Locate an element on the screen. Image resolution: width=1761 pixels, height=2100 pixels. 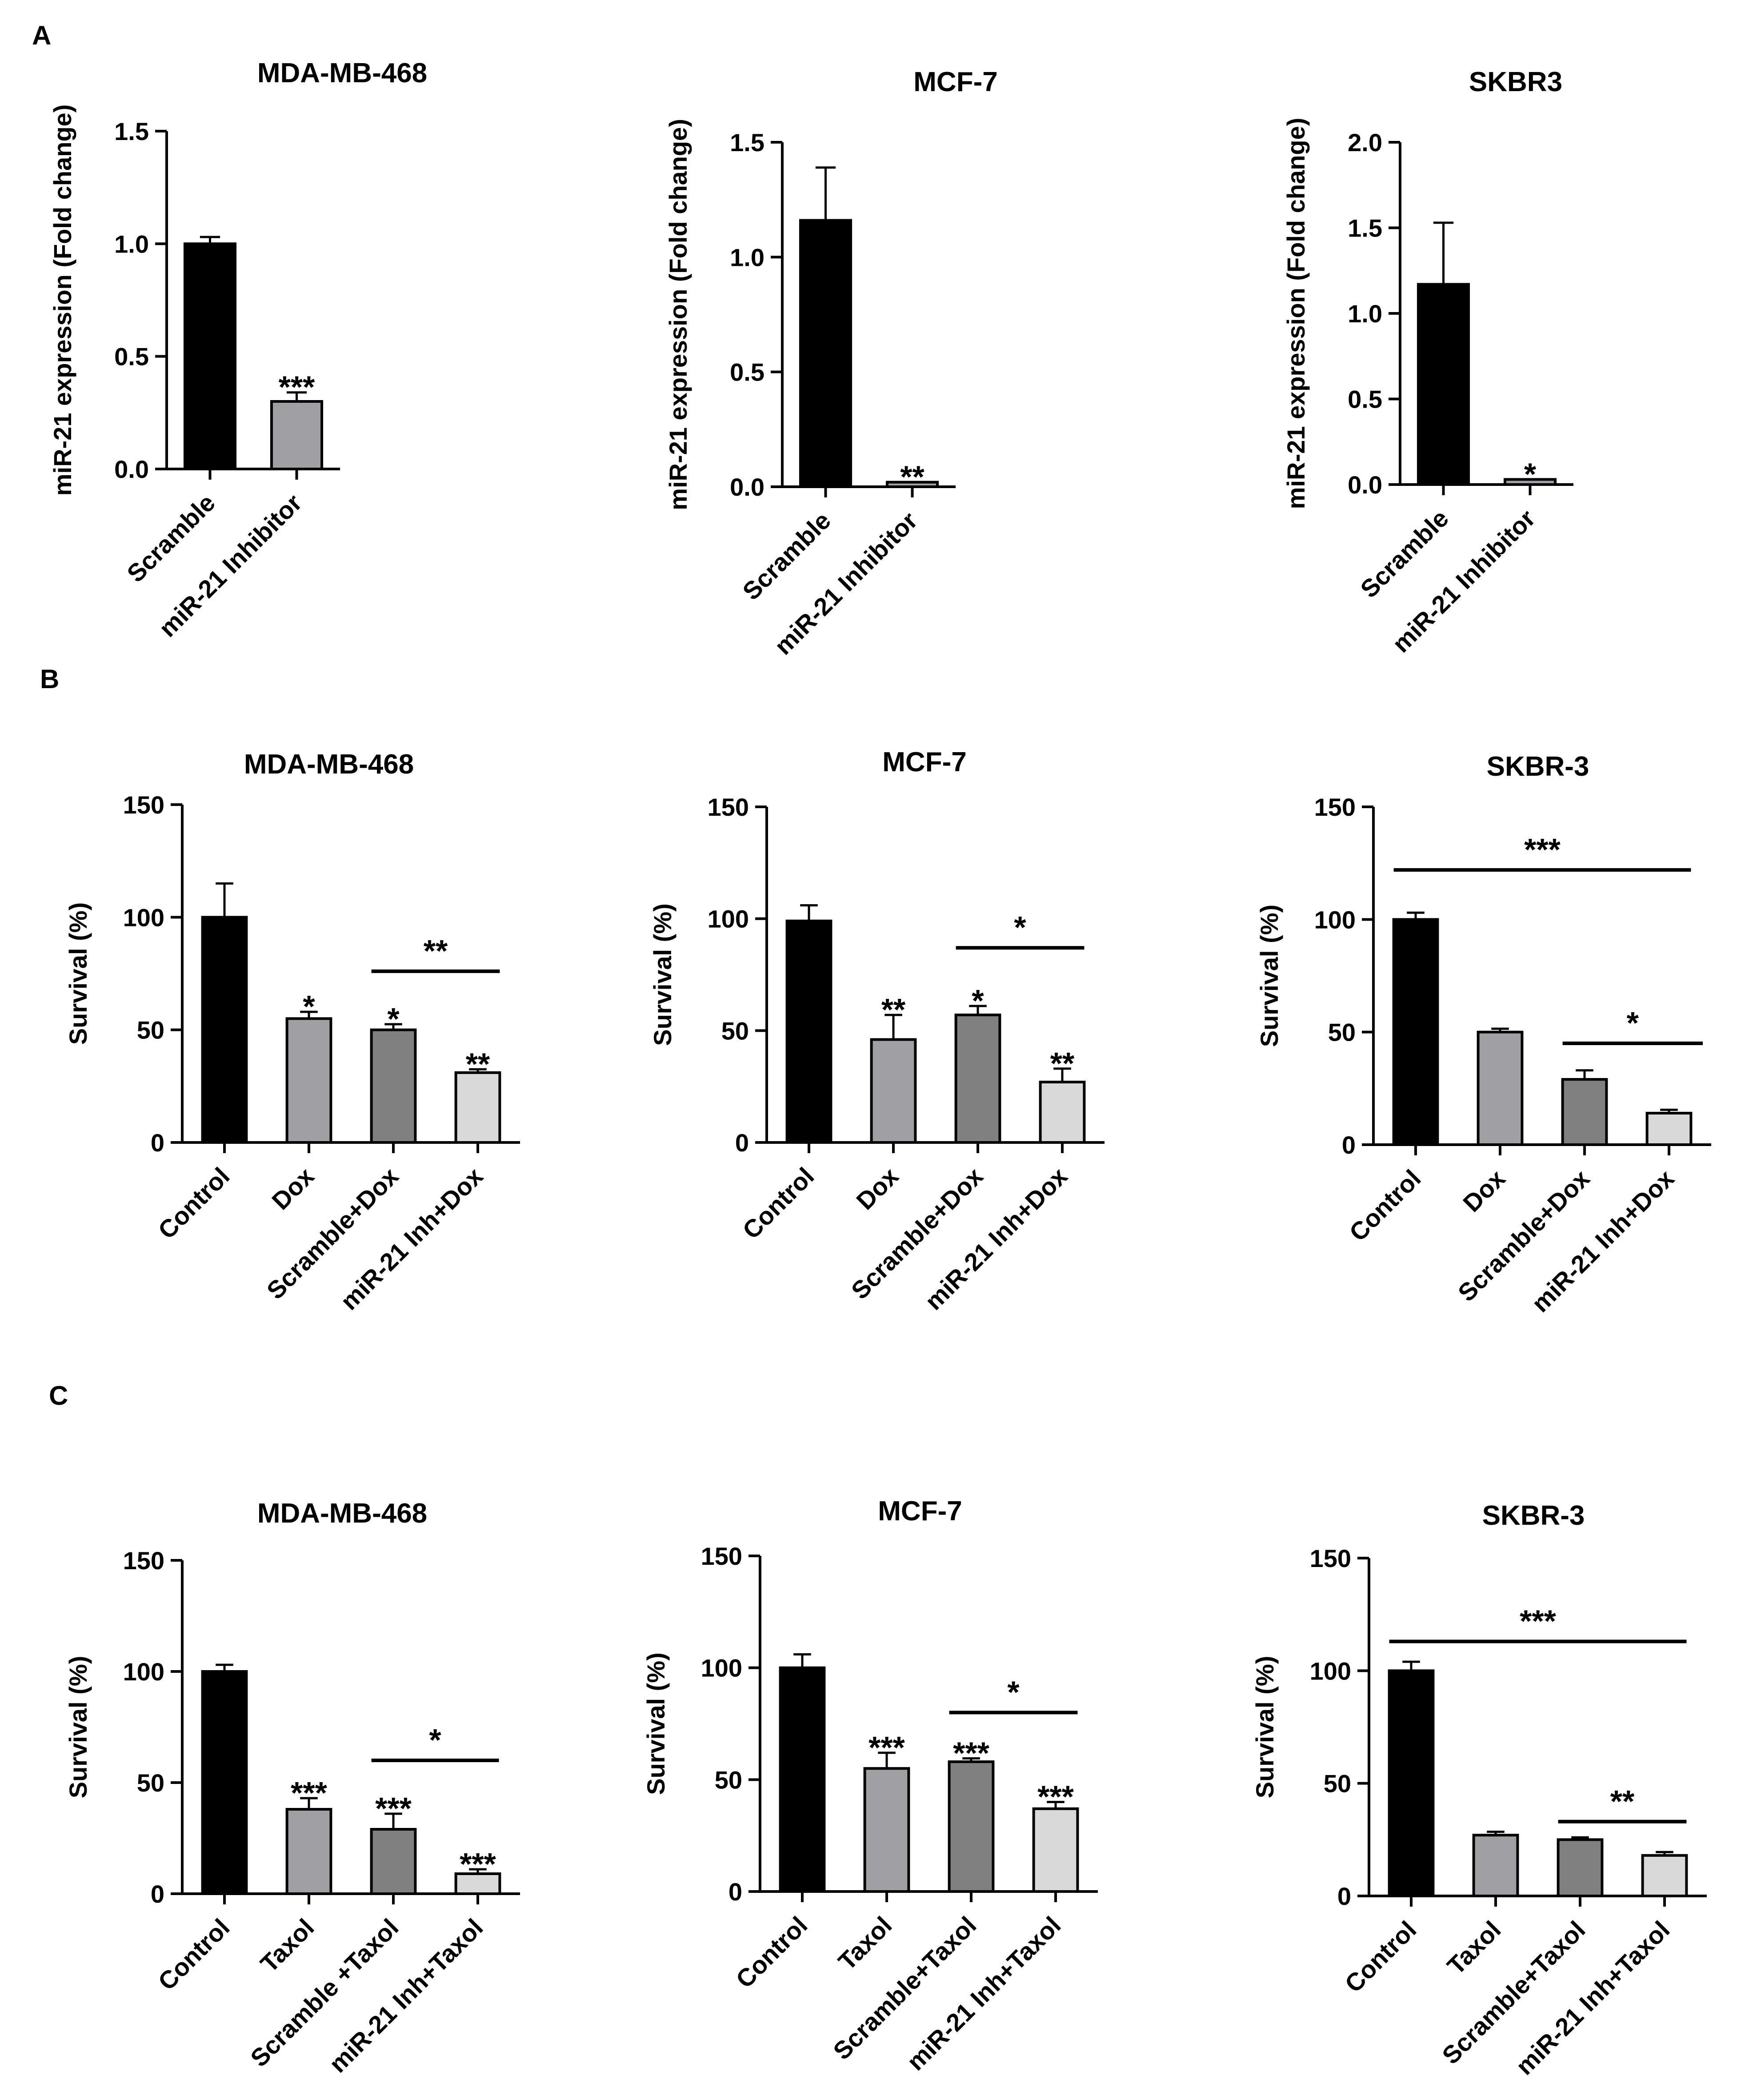
x-tick-label: Scramble +Taxol is located at coordinates (324, 1992).